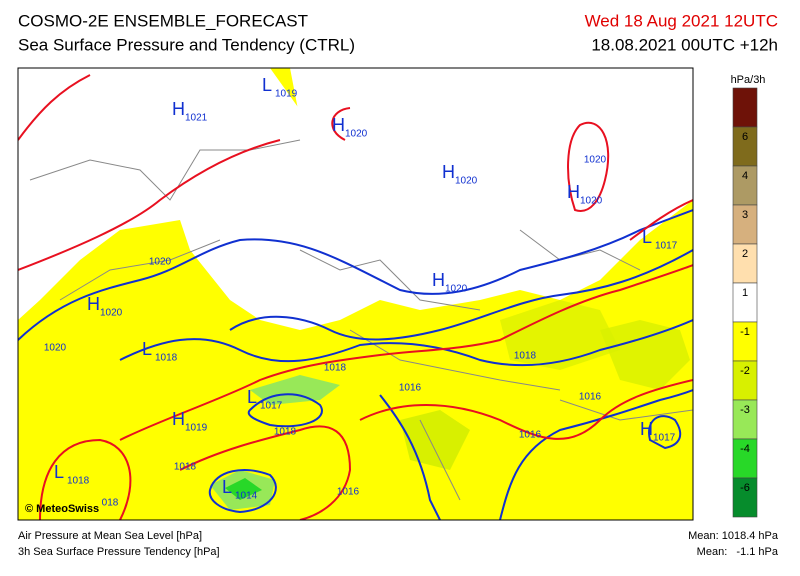  I want to click on pressure-value: 1021, so click(196, 118).